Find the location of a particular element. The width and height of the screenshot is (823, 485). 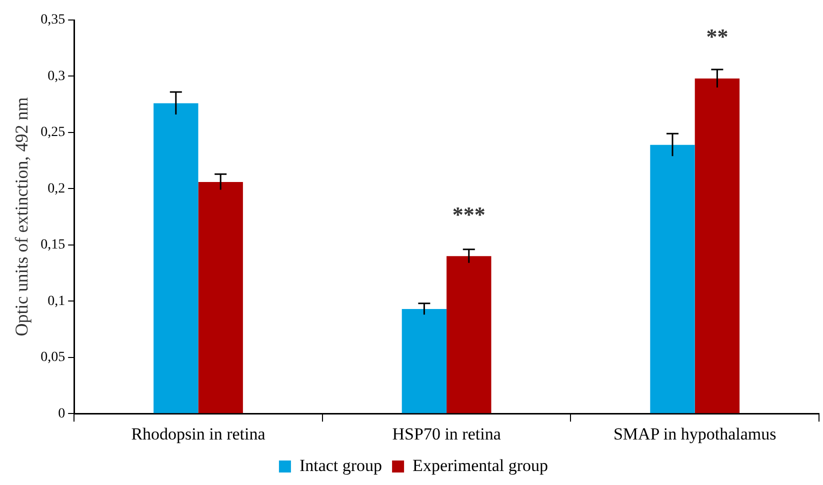

y-tick-label: 0,25 is located at coordinates (53, 132).